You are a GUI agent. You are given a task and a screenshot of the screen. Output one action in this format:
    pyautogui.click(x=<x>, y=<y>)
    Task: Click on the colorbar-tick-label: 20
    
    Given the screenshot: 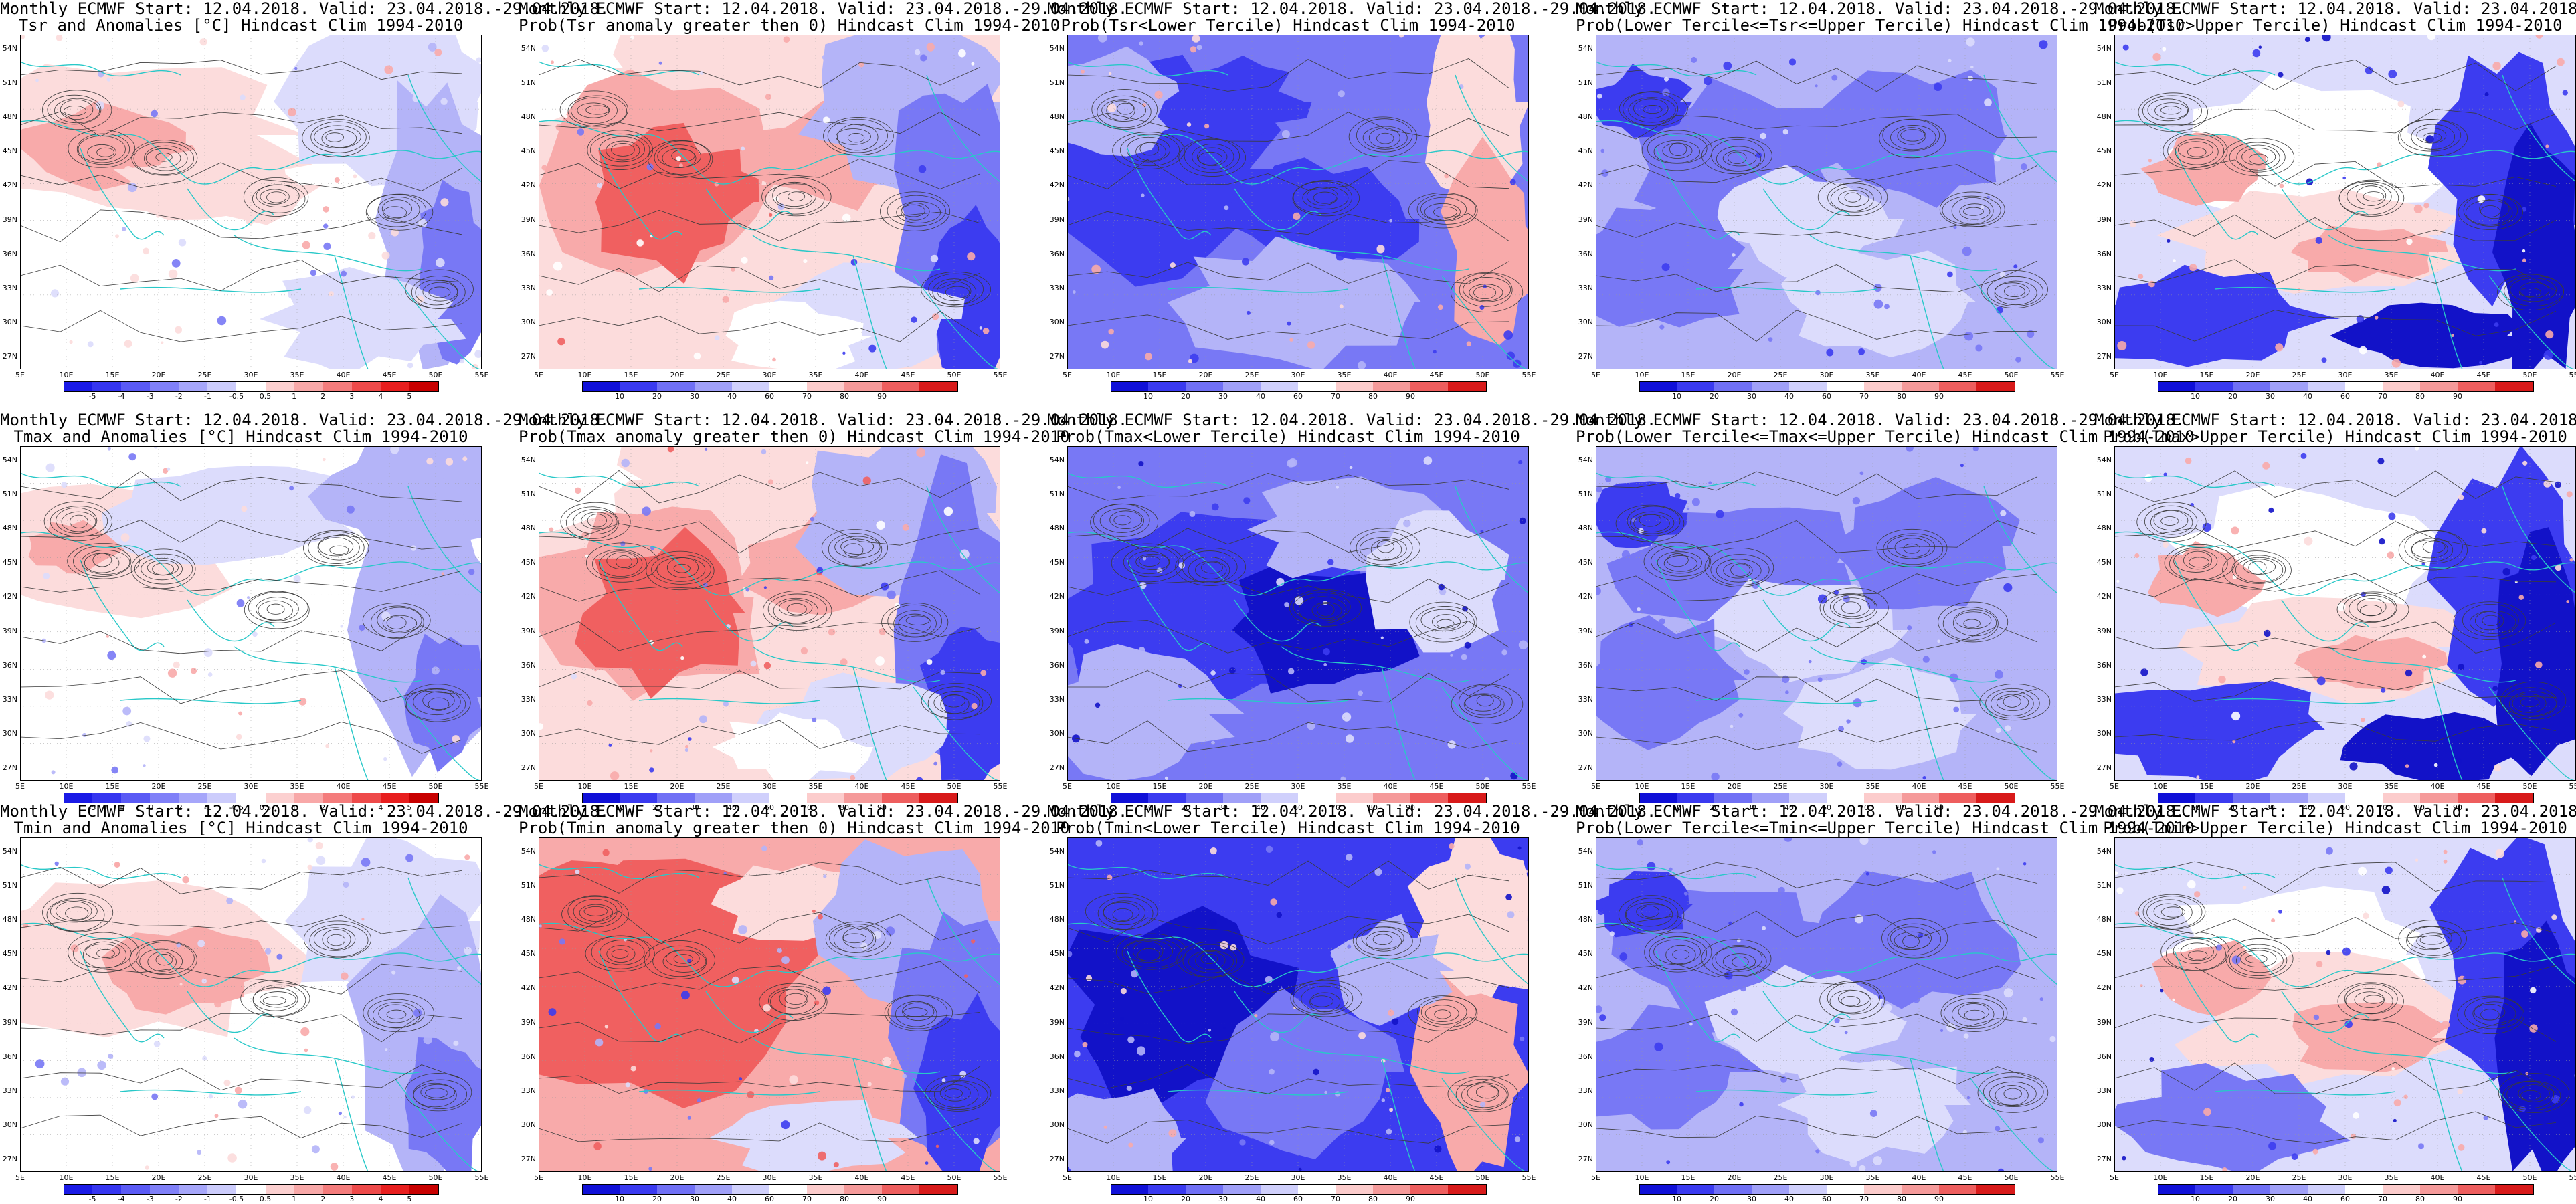 What is the action you would take?
    pyautogui.click(x=1185, y=1199)
    